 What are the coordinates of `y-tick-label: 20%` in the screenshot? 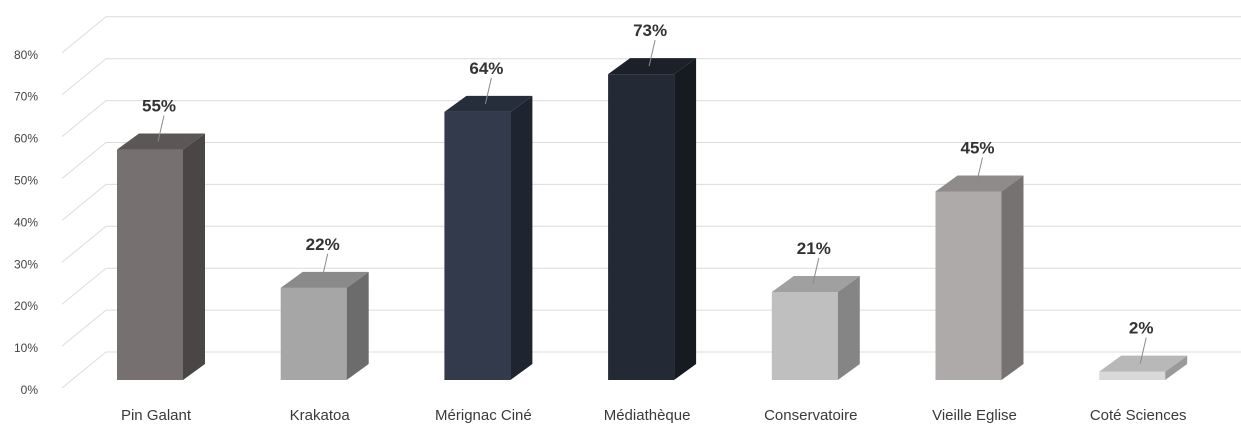 It's located at (26, 306).